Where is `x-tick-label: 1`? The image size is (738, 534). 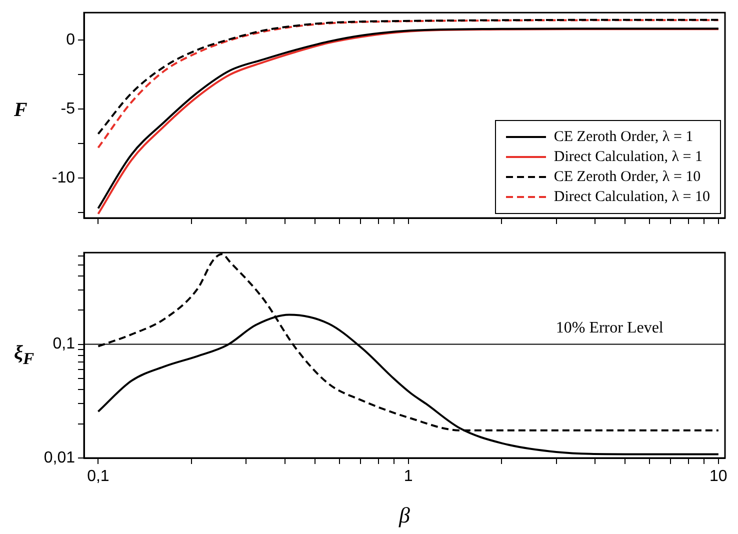
x-tick-label: 1 is located at coordinates (408, 477).